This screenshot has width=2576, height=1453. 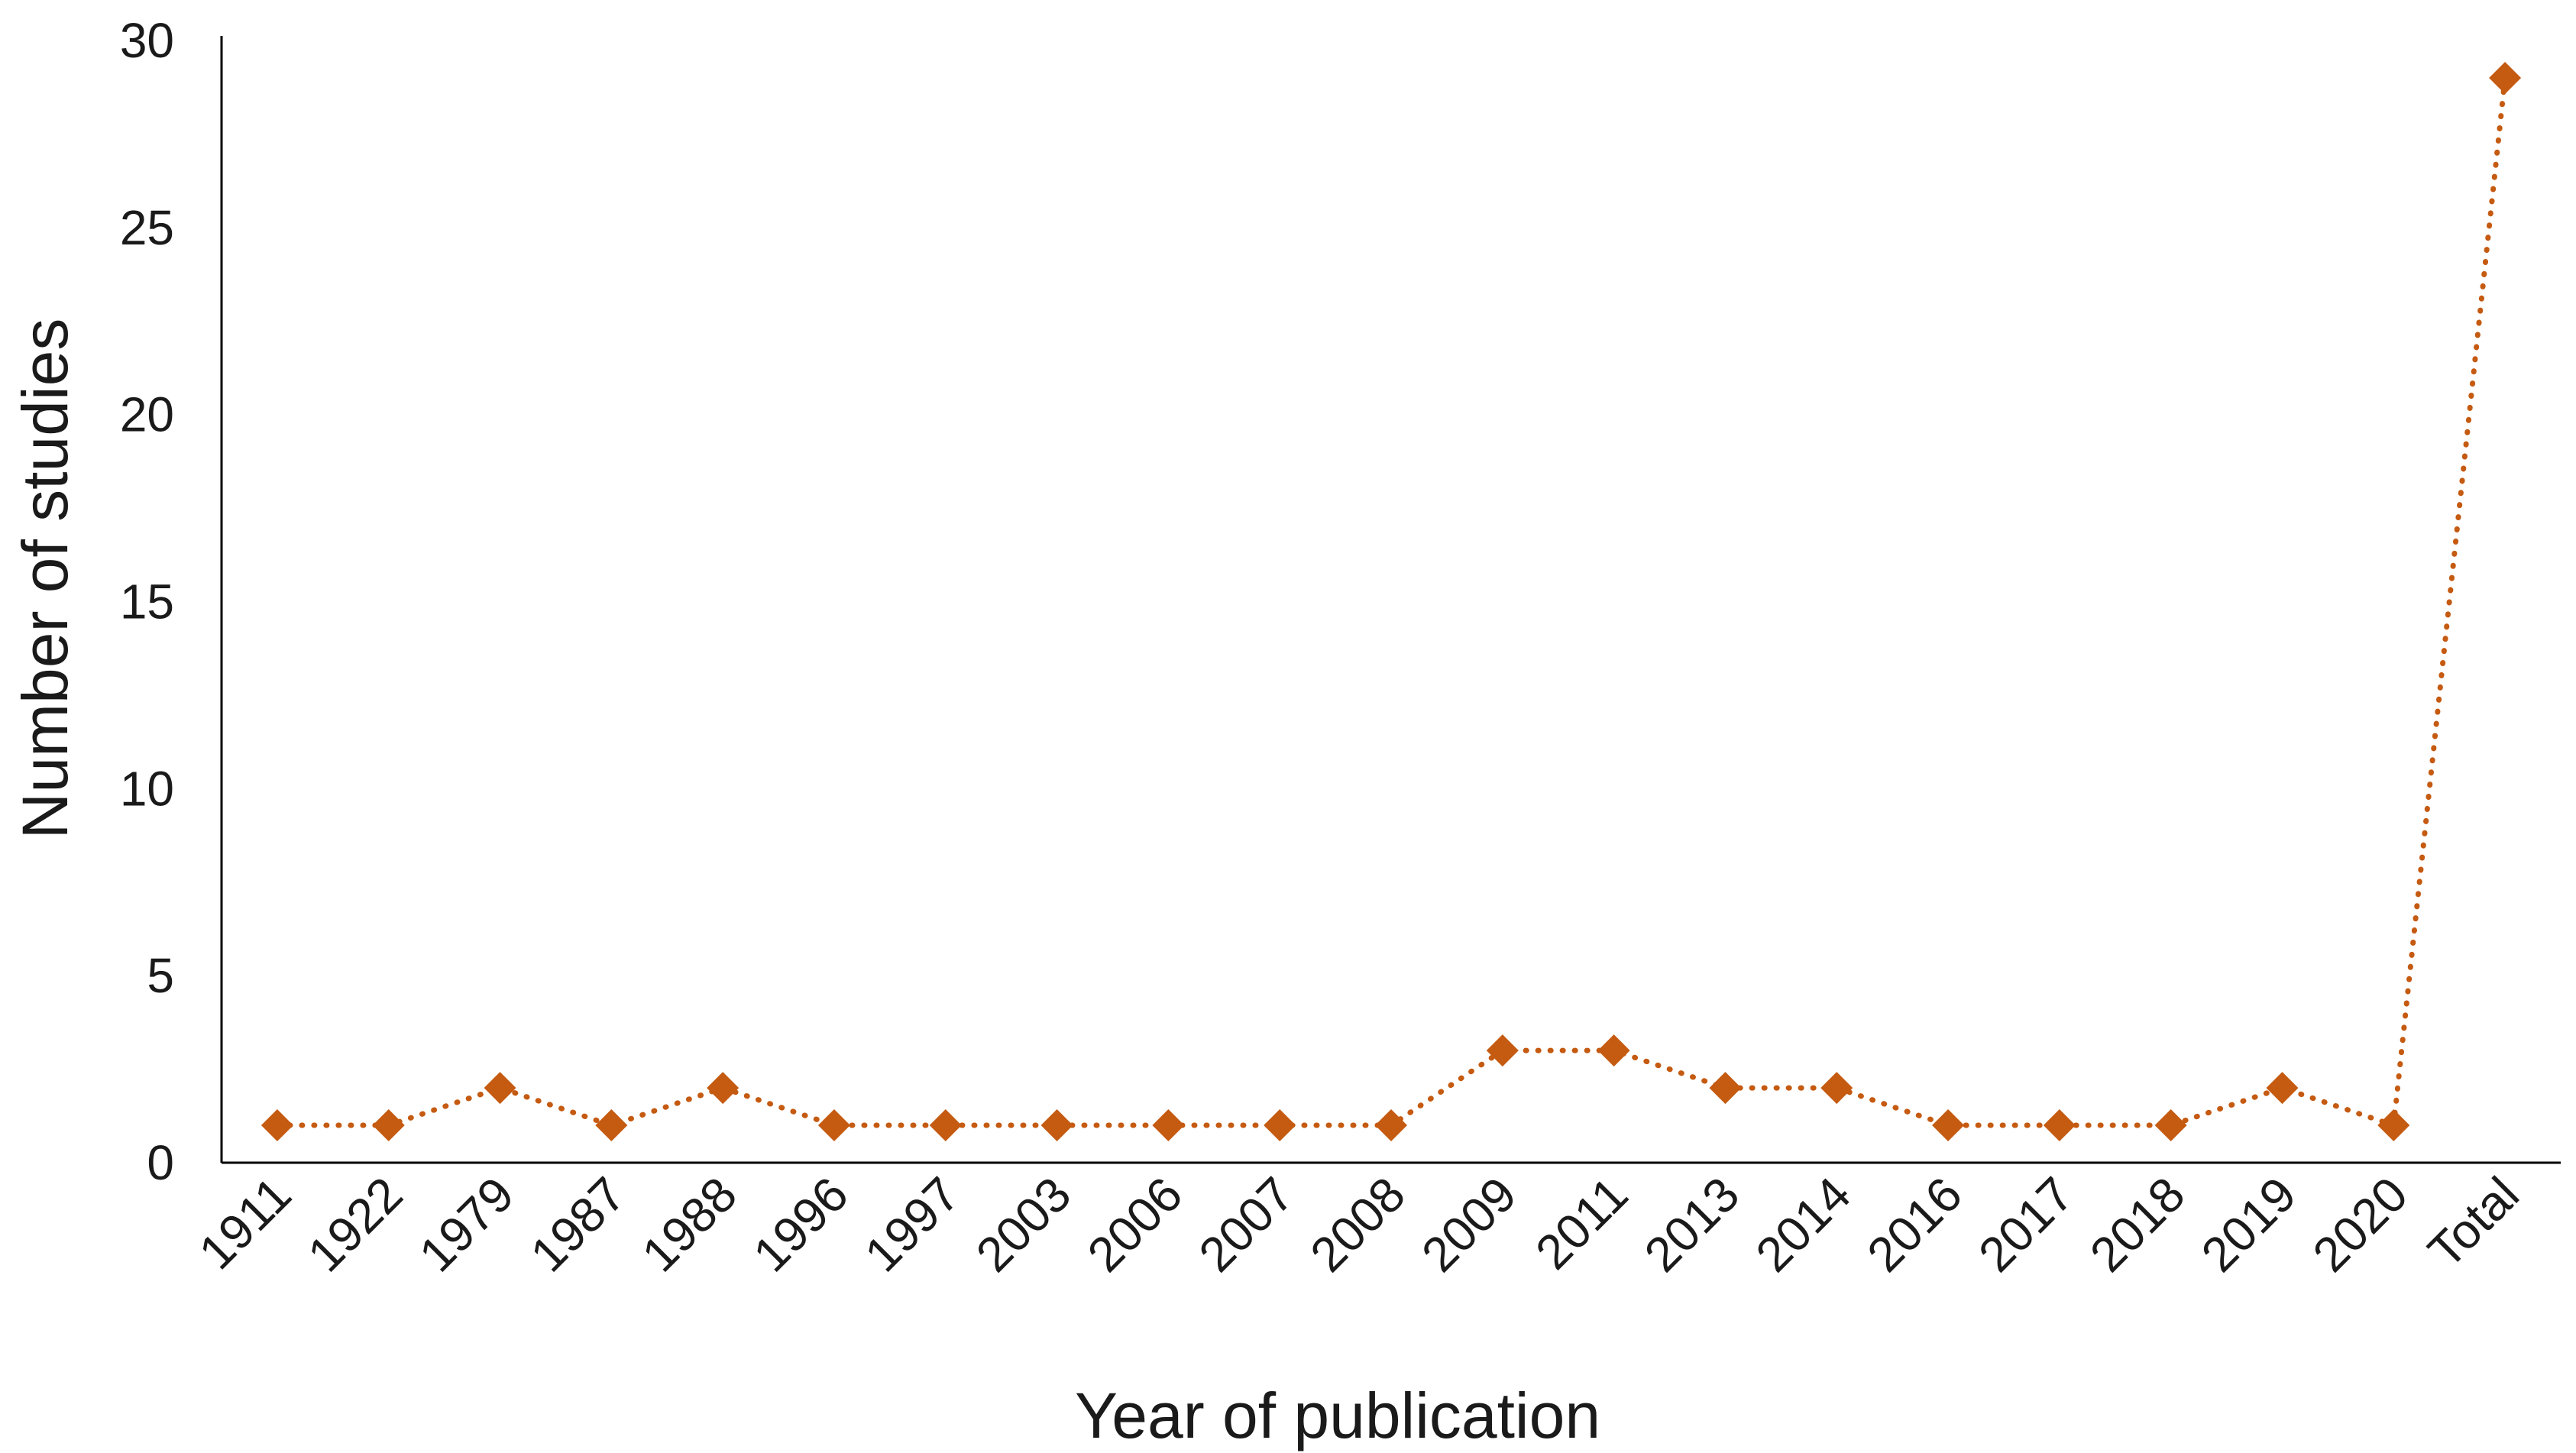 I want to click on x-tick-label: 2008, so click(x=1357, y=1225).